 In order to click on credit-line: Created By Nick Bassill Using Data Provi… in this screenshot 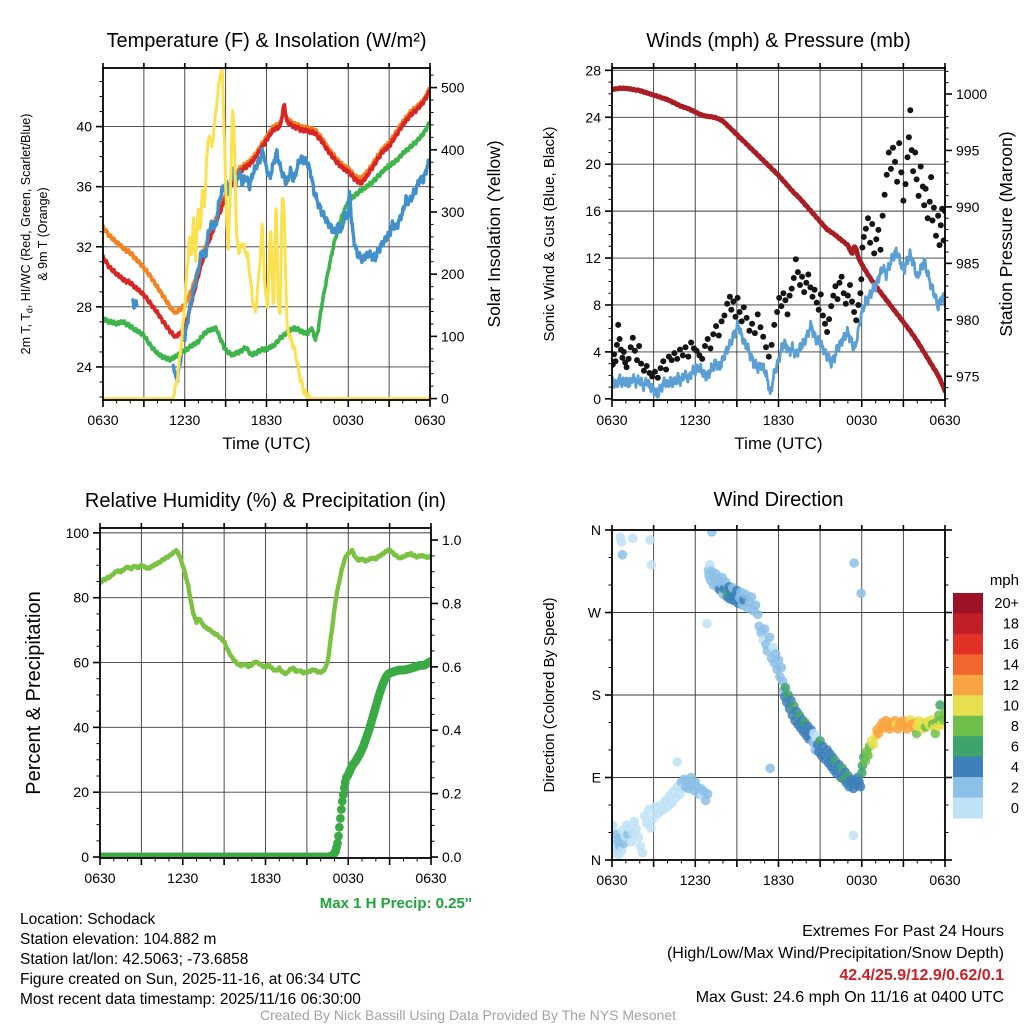, I will do `click(468, 1015)`.